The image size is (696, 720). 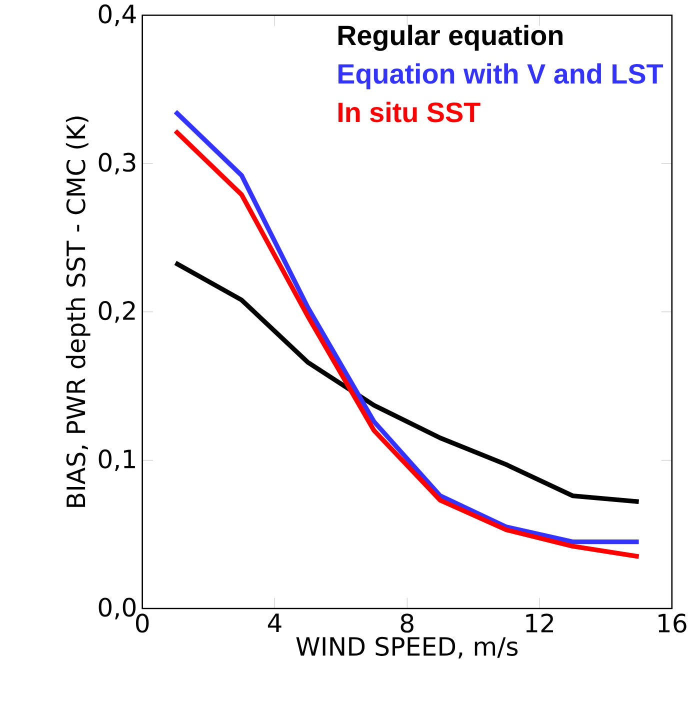 What do you see at coordinates (450, 37) in the screenshot?
I see `text: Regular equation` at bounding box center [450, 37].